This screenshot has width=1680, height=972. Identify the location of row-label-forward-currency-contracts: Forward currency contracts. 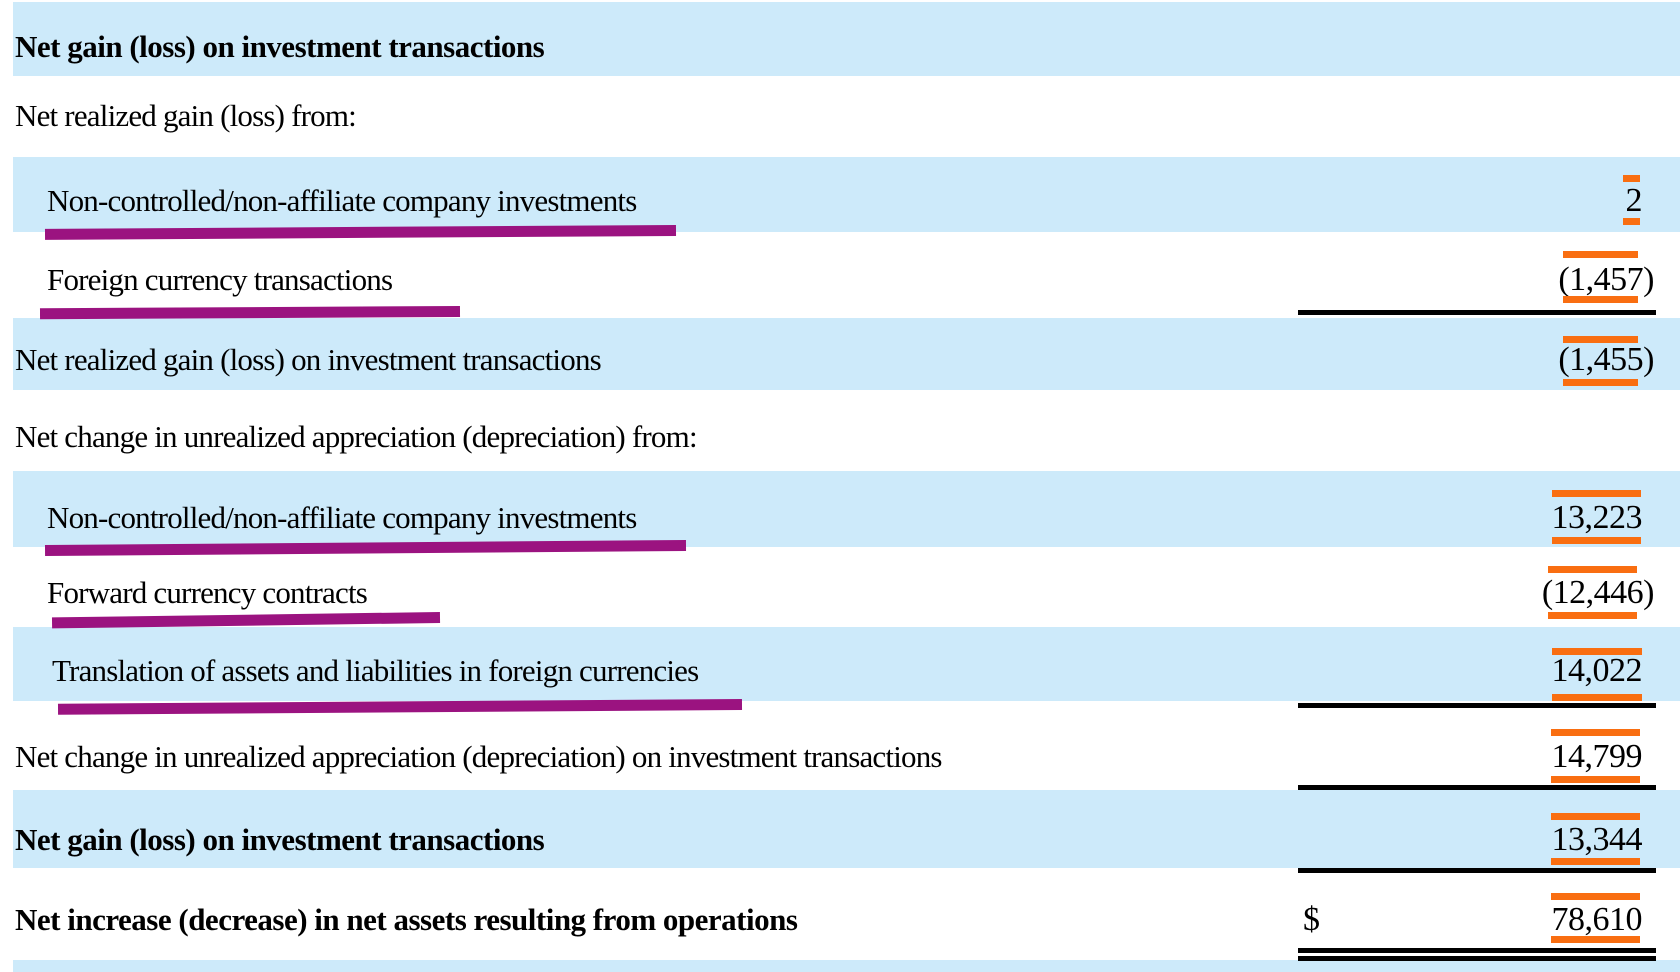
(207, 592).